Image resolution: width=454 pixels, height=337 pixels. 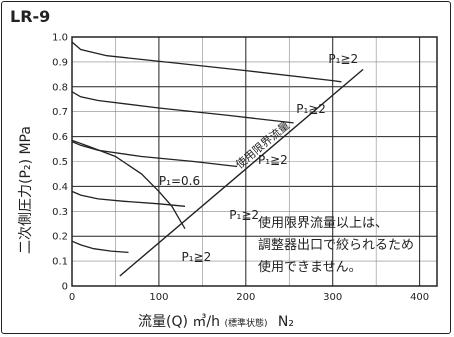 What do you see at coordinates (60, 112) in the screenshot?
I see `y-tick-label: 0.7` at bounding box center [60, 112].